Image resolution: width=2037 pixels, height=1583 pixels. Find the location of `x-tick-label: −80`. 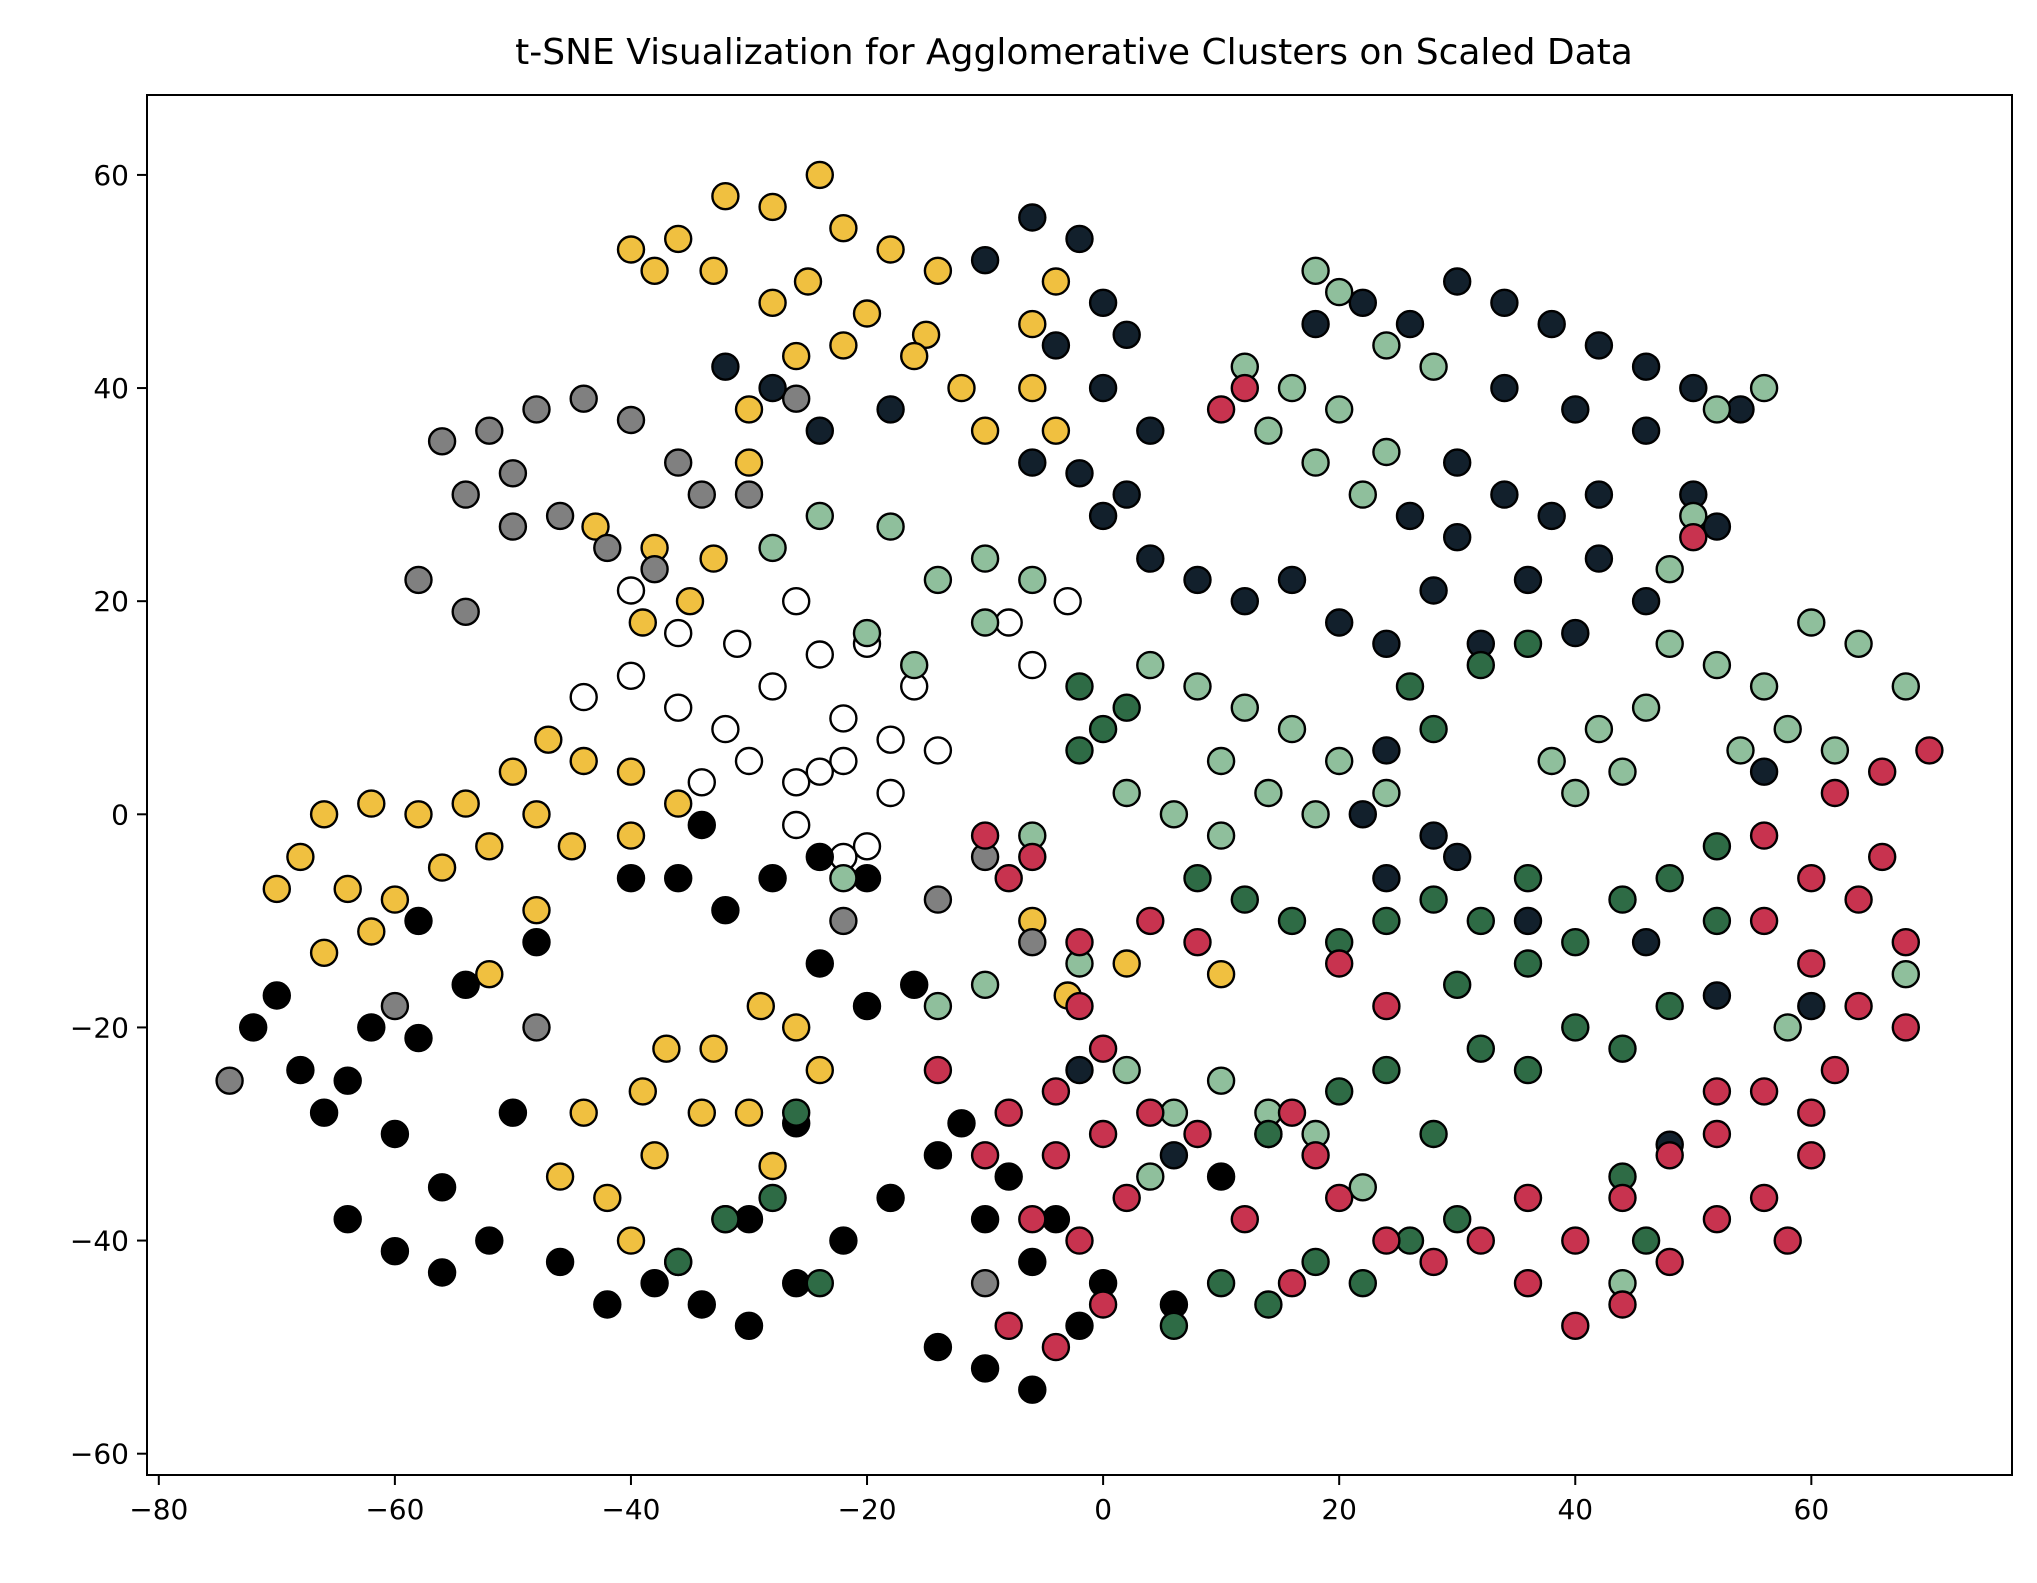

x-tick-label: −80 is located at coordinates (158, 1509).